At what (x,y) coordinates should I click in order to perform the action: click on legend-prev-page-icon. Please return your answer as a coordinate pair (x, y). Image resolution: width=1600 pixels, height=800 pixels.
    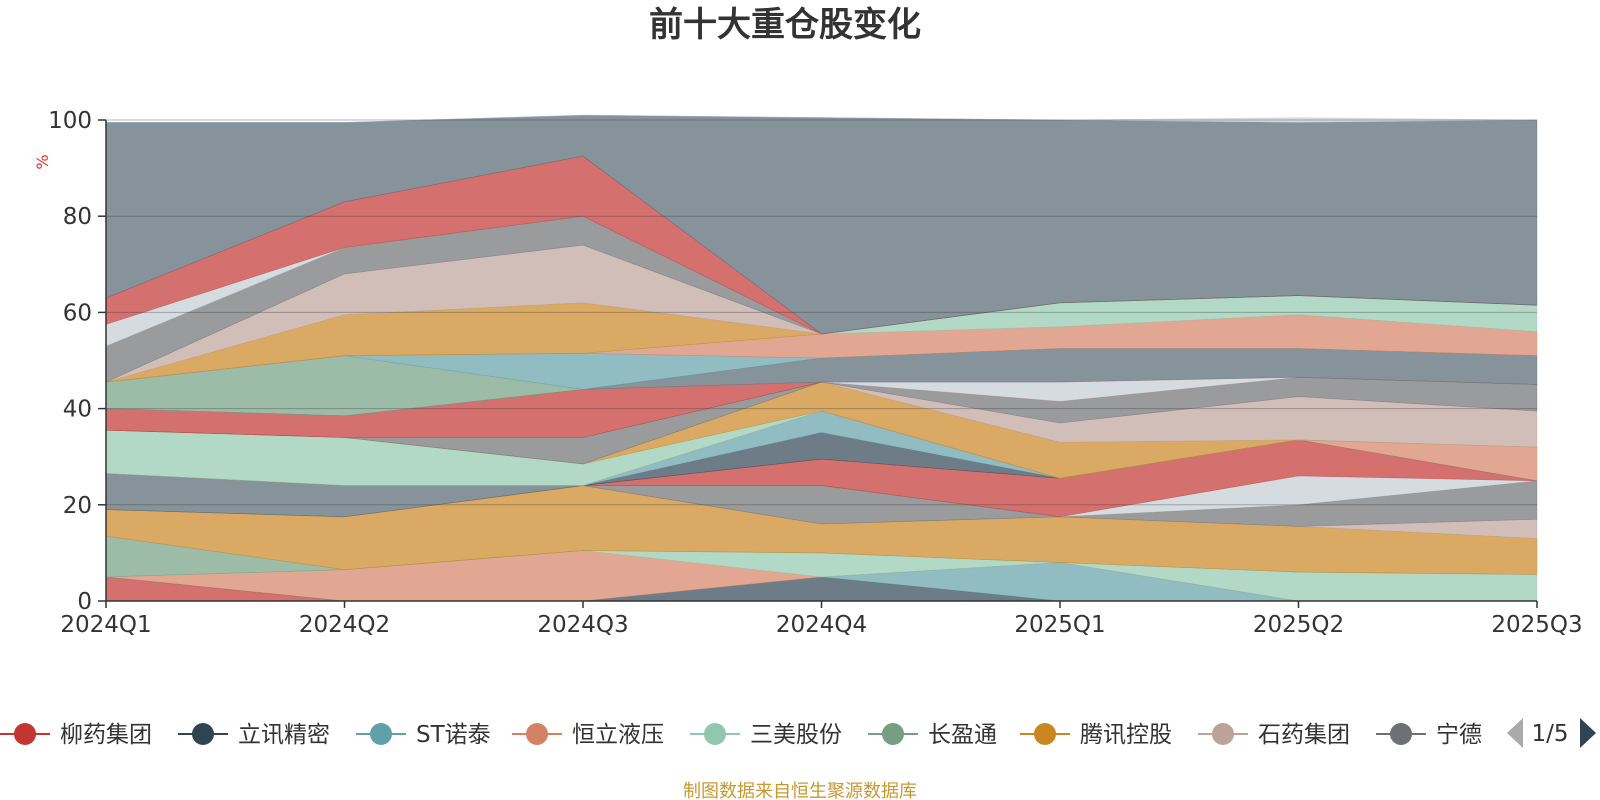
    Looking at the image, I should click on (1515, 733).